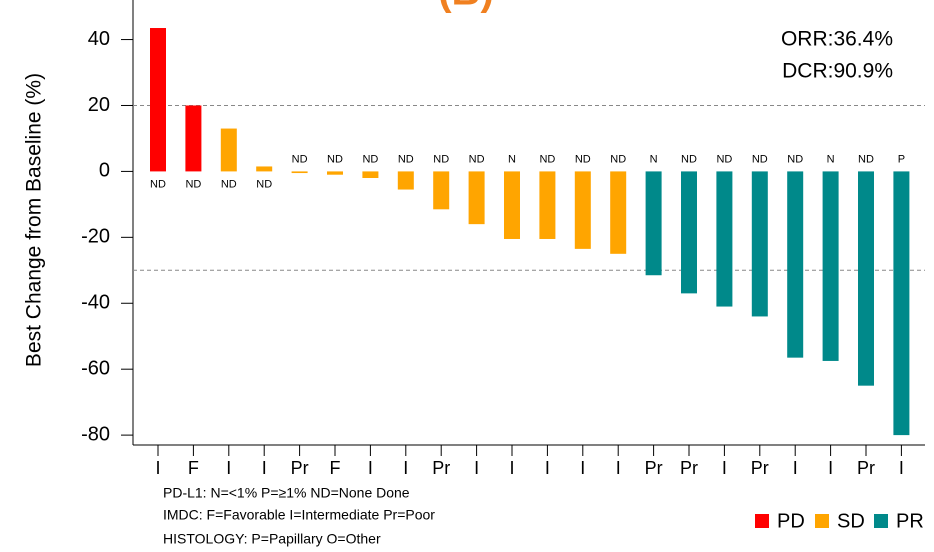  I want to click on chart-title: (B), so click(466, 7).